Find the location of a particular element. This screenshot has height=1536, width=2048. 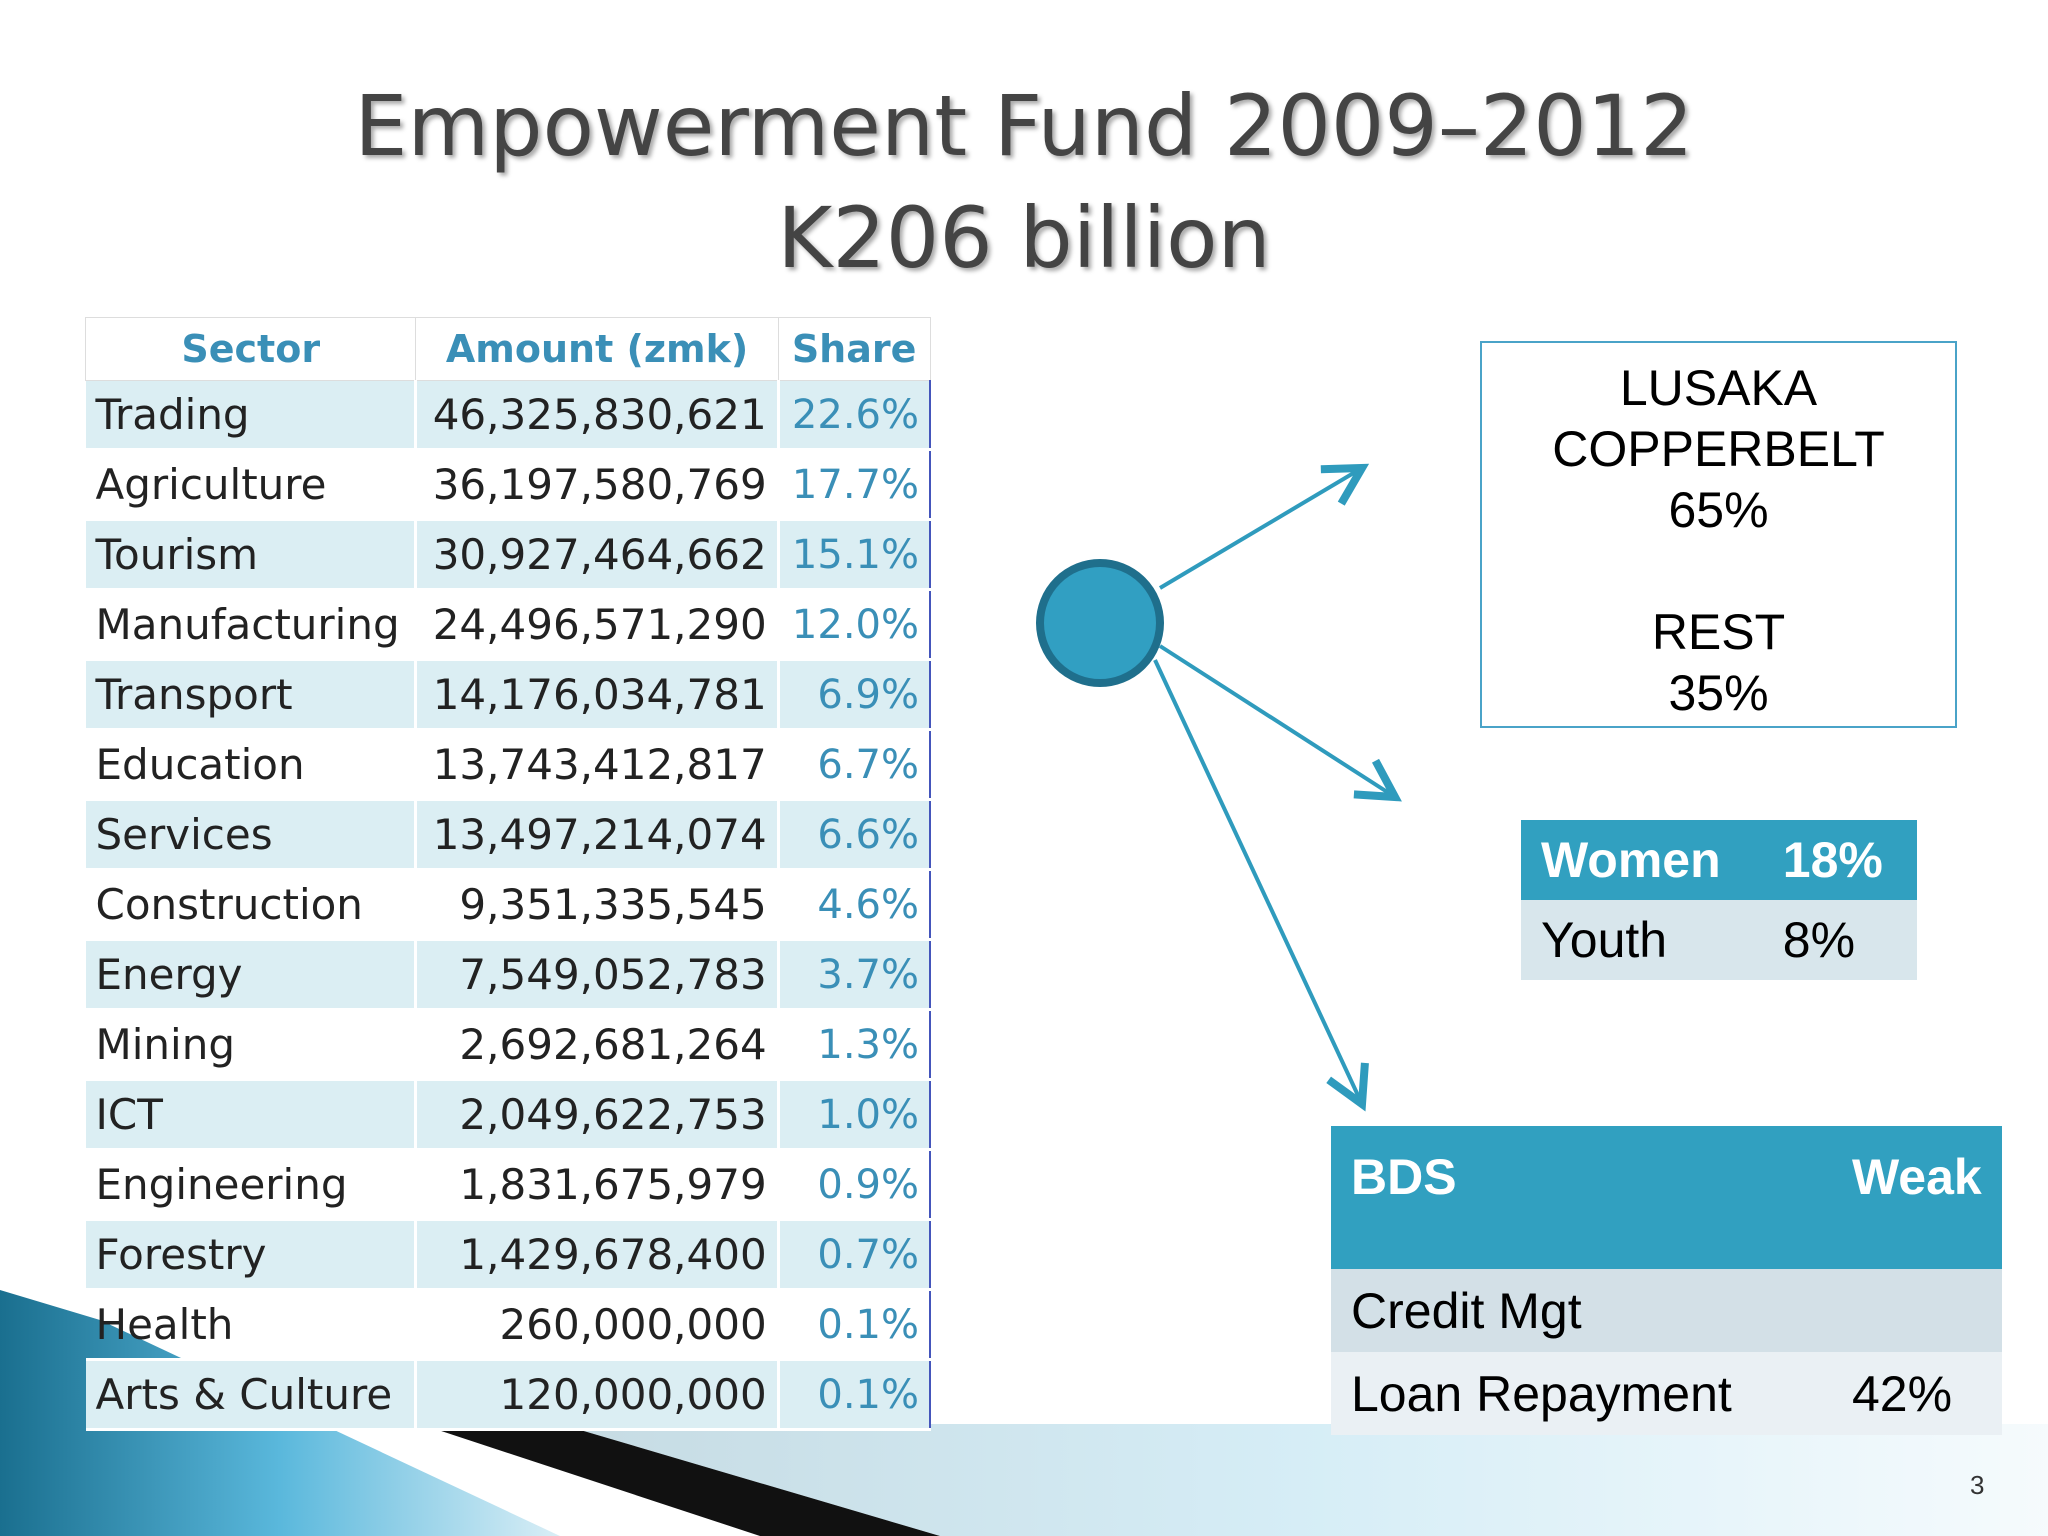

title-line: Empowerment Fund 2009–2012 is located at coordinates (1024, 126).